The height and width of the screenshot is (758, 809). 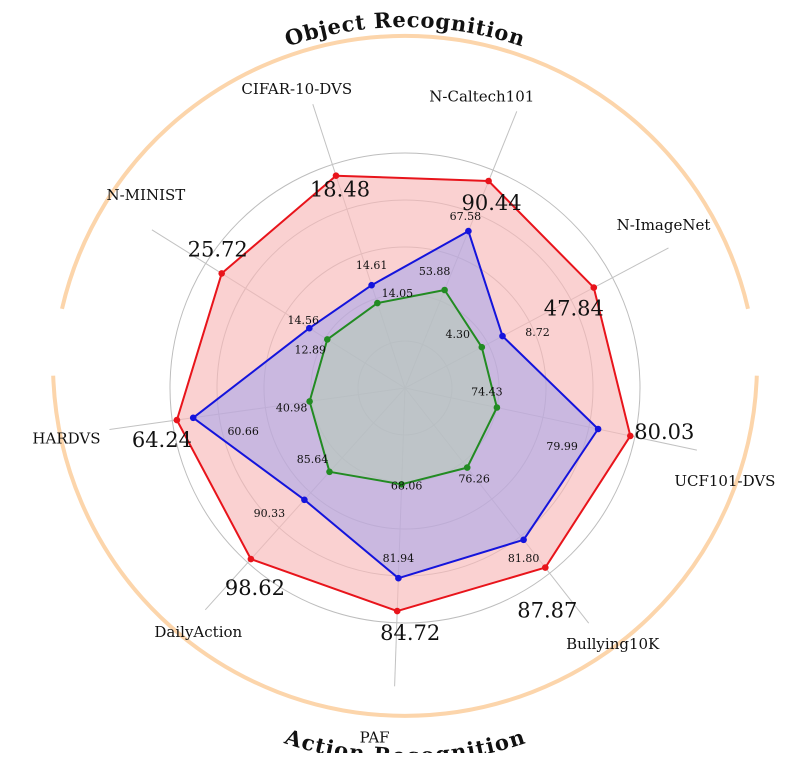 What do you see at coordinates (410, 633) in the screenshot?
I see `series-1-value-4: 84.72` at bounding box center [410, 633].